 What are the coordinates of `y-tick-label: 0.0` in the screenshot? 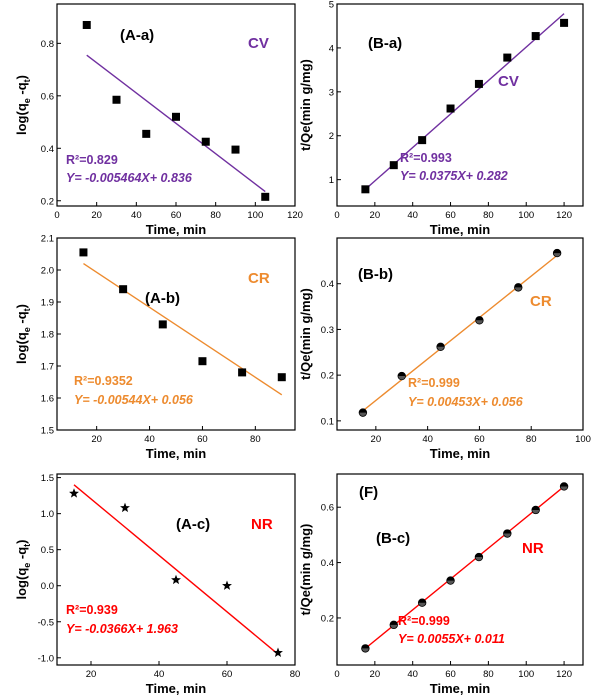 It's located at (47, 586).